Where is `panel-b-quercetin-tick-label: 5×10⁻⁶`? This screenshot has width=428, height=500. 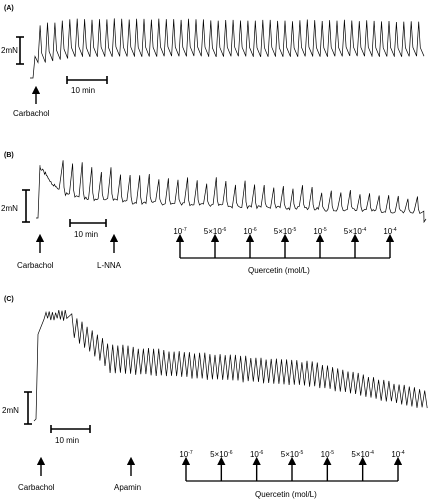
panel-b-quercetin-tick-label: 5×10⁻⁶ is located at coordinates (215, 231).